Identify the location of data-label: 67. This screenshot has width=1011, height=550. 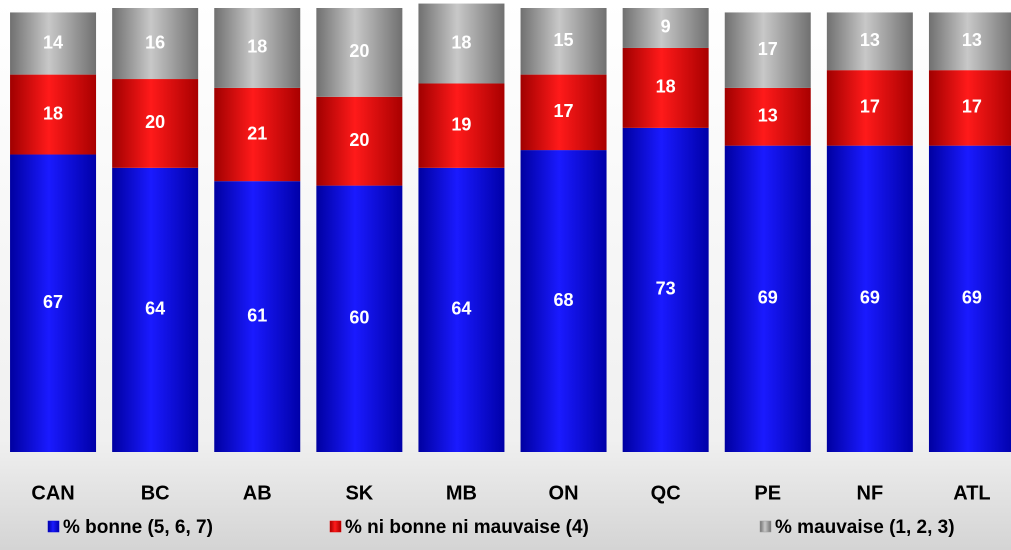
(53, 302).